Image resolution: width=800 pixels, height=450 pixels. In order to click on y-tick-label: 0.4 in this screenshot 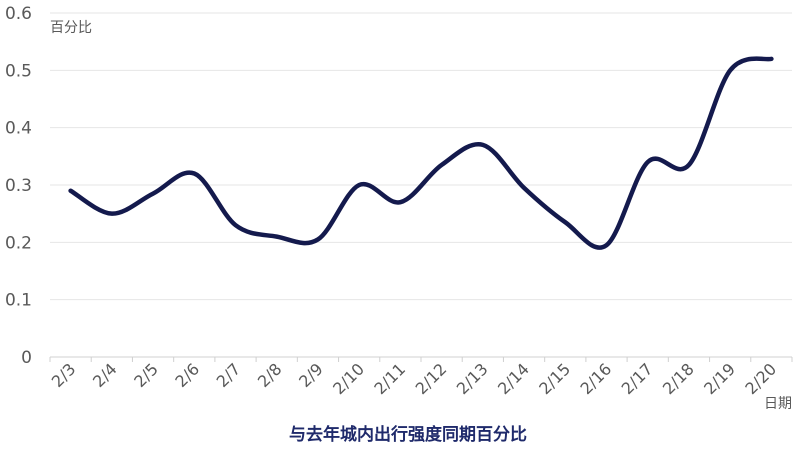, I will do `click(18, 129)`.